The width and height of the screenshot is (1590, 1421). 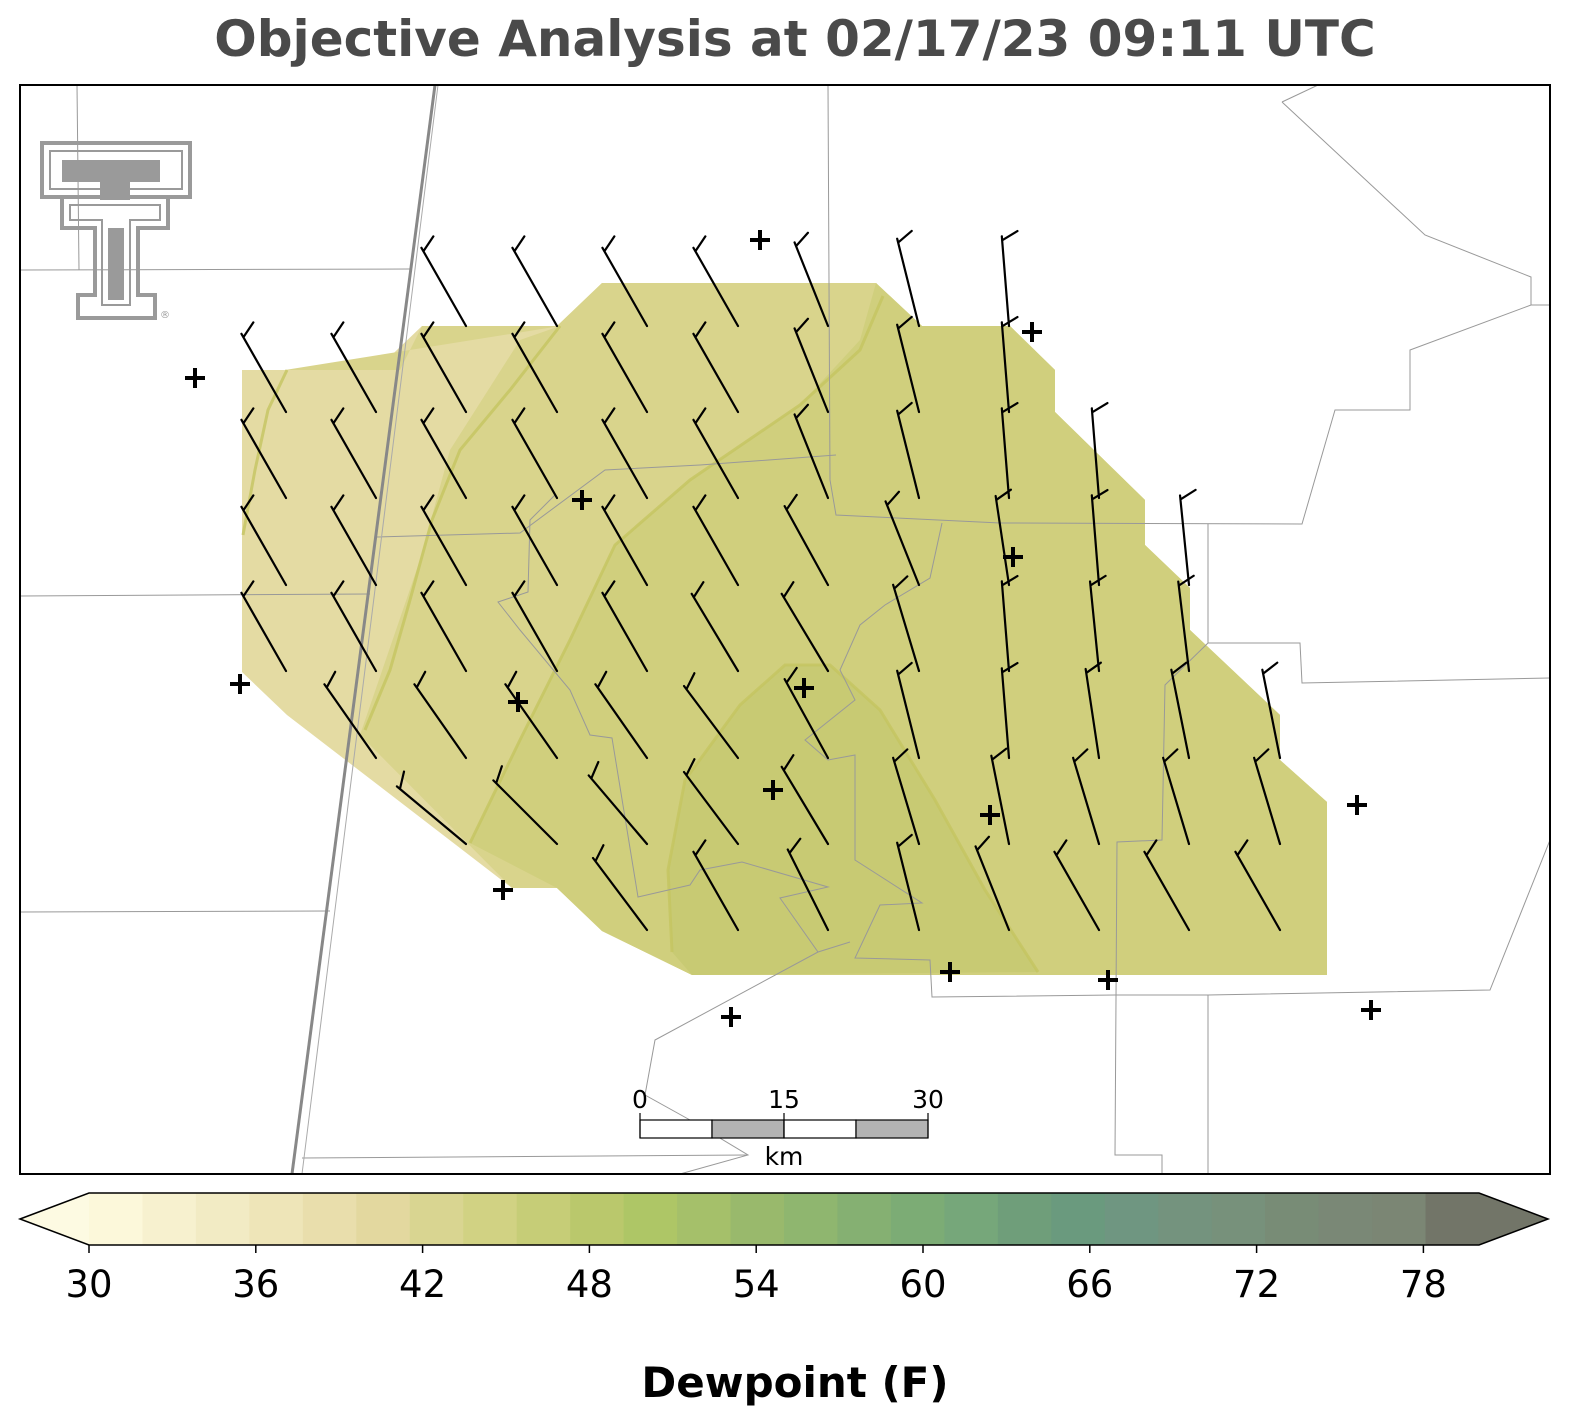 I want to click on colorbar-over-arrow, so click(x=1513, y=1219).